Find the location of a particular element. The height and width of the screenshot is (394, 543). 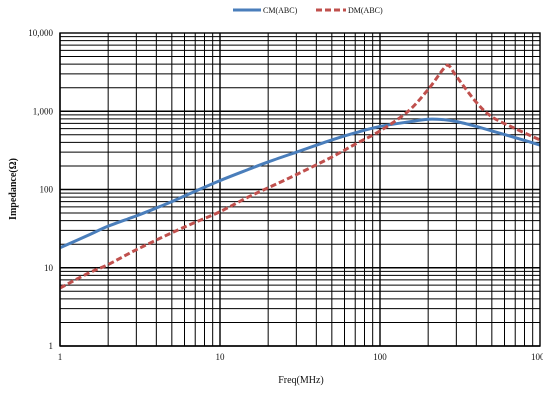

y-tick-label: 1,000 is located at coordinates (43, 111).